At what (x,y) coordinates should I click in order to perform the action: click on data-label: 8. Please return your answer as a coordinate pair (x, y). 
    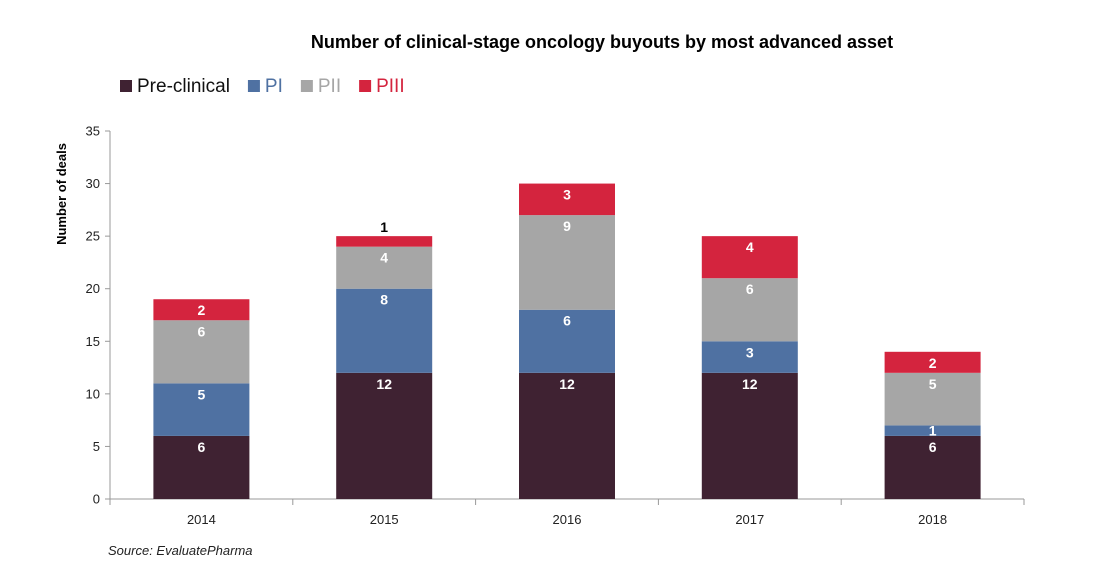
    Looking at the image, I should click on (384, 300).